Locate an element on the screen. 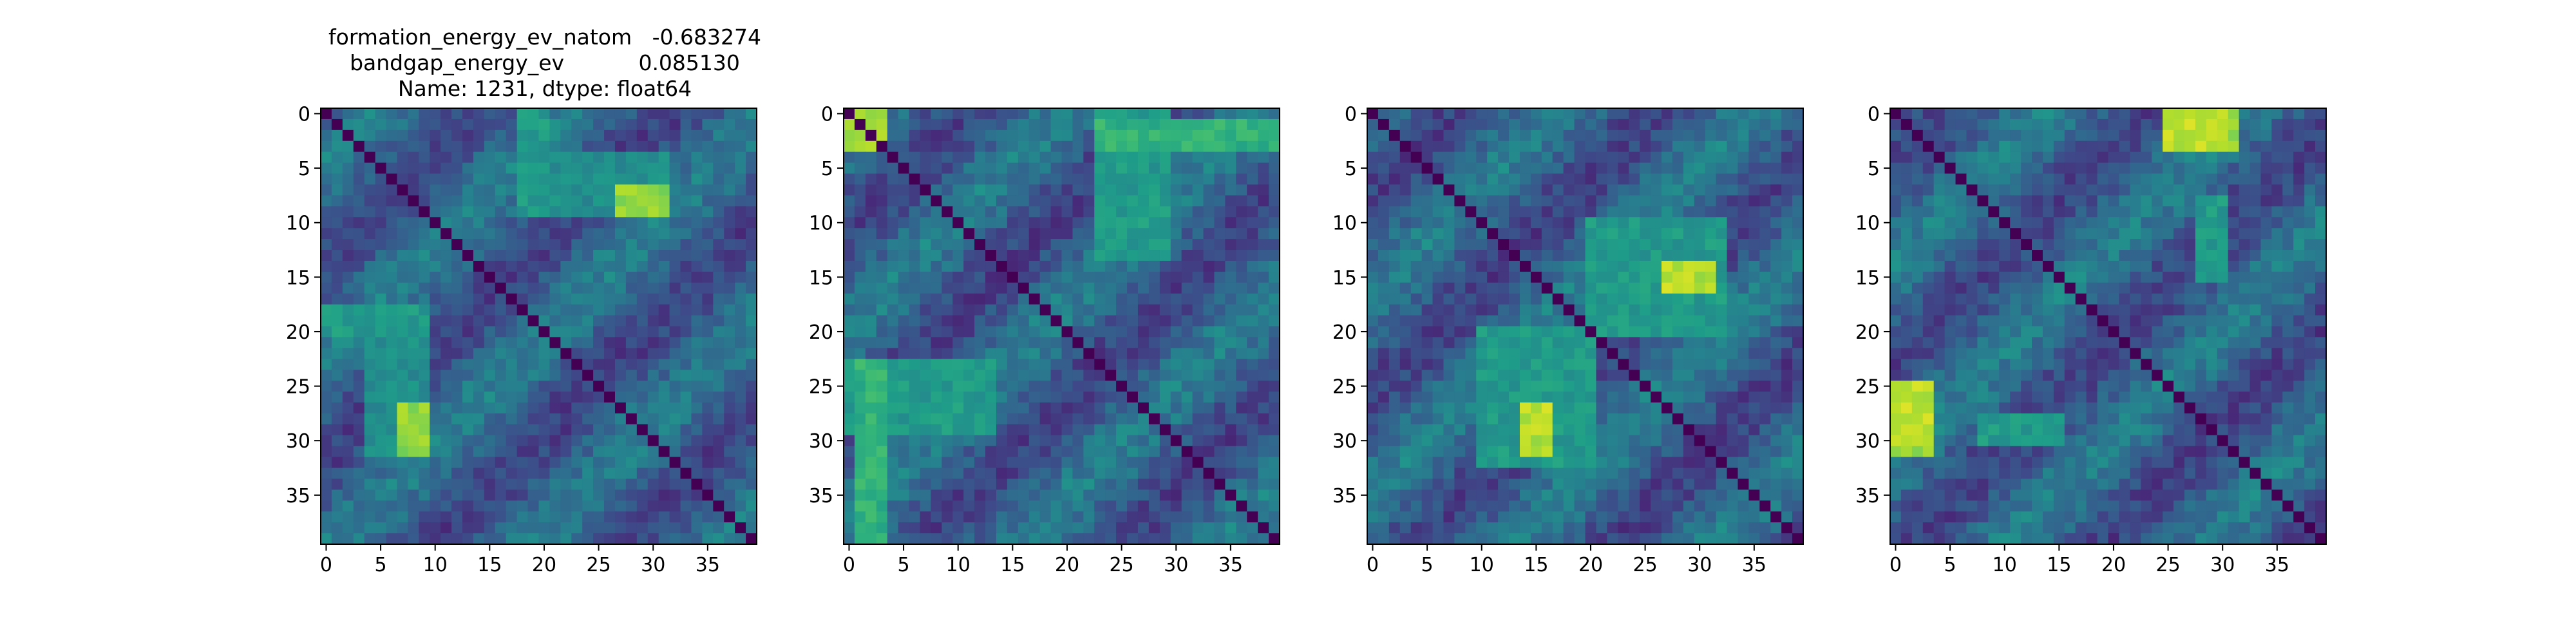 Image resolution: width=2576 pixels, height=644 pixels. y-tick-label: 20 is located at coordinates (298, 333).